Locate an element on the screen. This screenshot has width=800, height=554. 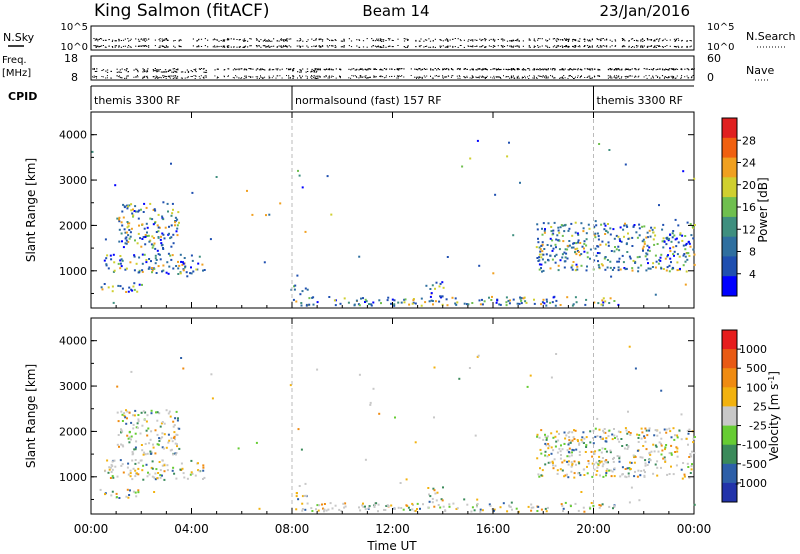
colorbar-tick-label: 500 is located at coordinates (756, 368).